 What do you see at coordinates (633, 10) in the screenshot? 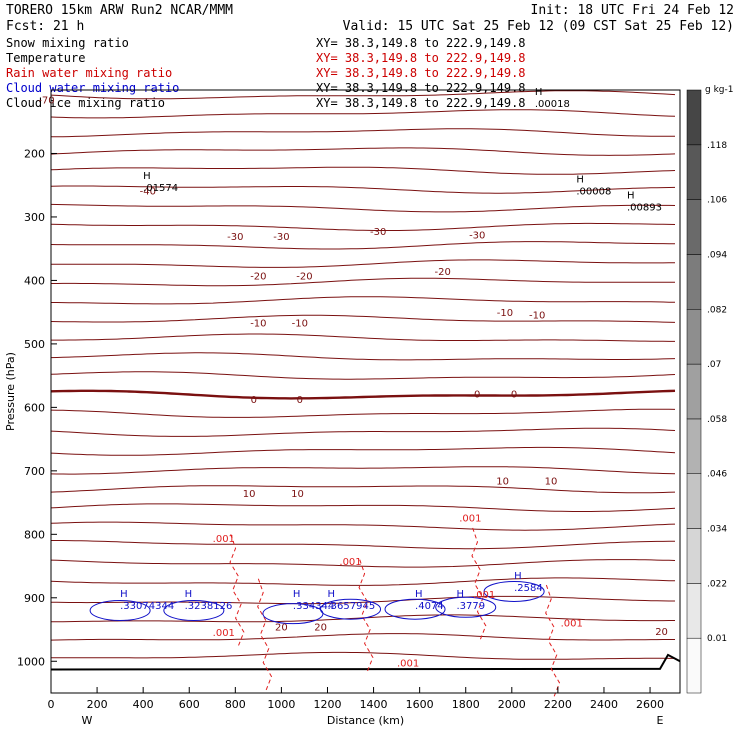
I see `header-line1-right: Init: 18 UTC Fri 24 Feb 12` at bounding box center [633, 10].